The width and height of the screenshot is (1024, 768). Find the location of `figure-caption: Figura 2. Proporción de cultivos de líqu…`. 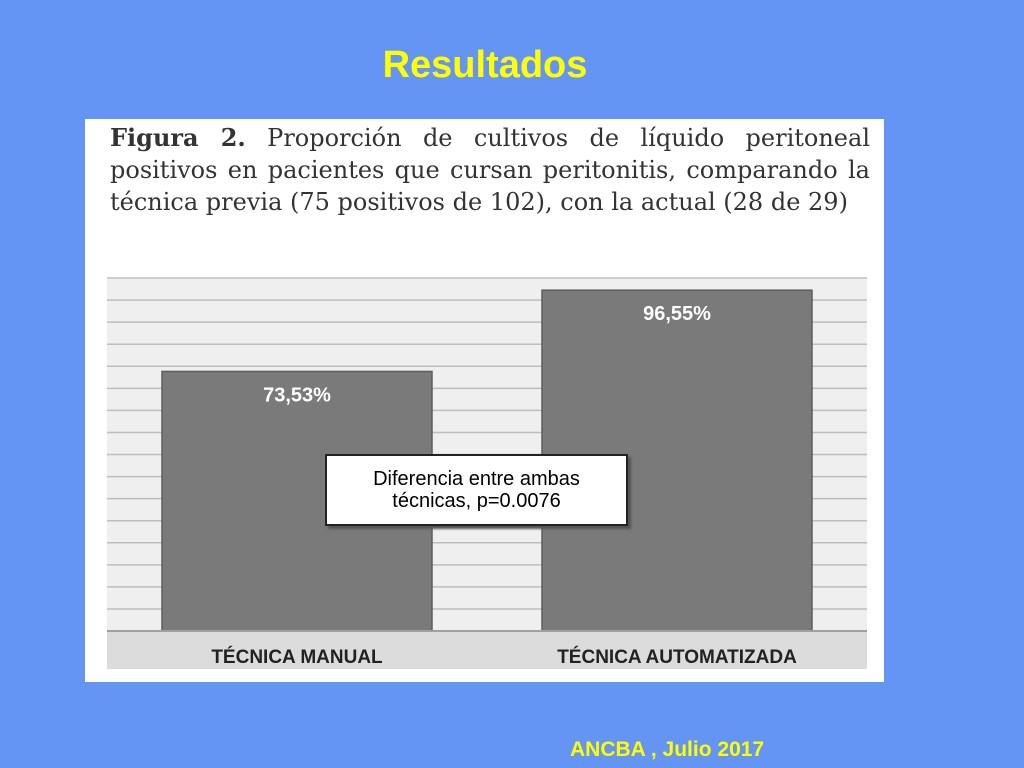

figure-caption: Figura 2. Proporción de cultivos de líqu… is located at coordinates (490, 170).